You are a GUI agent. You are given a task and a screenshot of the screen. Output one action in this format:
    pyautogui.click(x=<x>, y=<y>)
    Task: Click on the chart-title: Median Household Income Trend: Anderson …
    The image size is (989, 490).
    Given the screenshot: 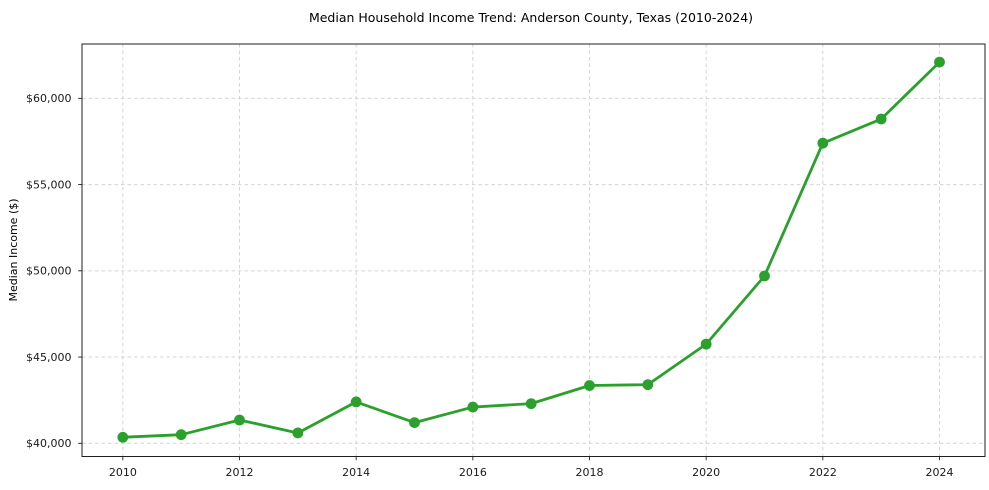 What is the action you would take?
    pyautogui.click(x=531, y=17)
    